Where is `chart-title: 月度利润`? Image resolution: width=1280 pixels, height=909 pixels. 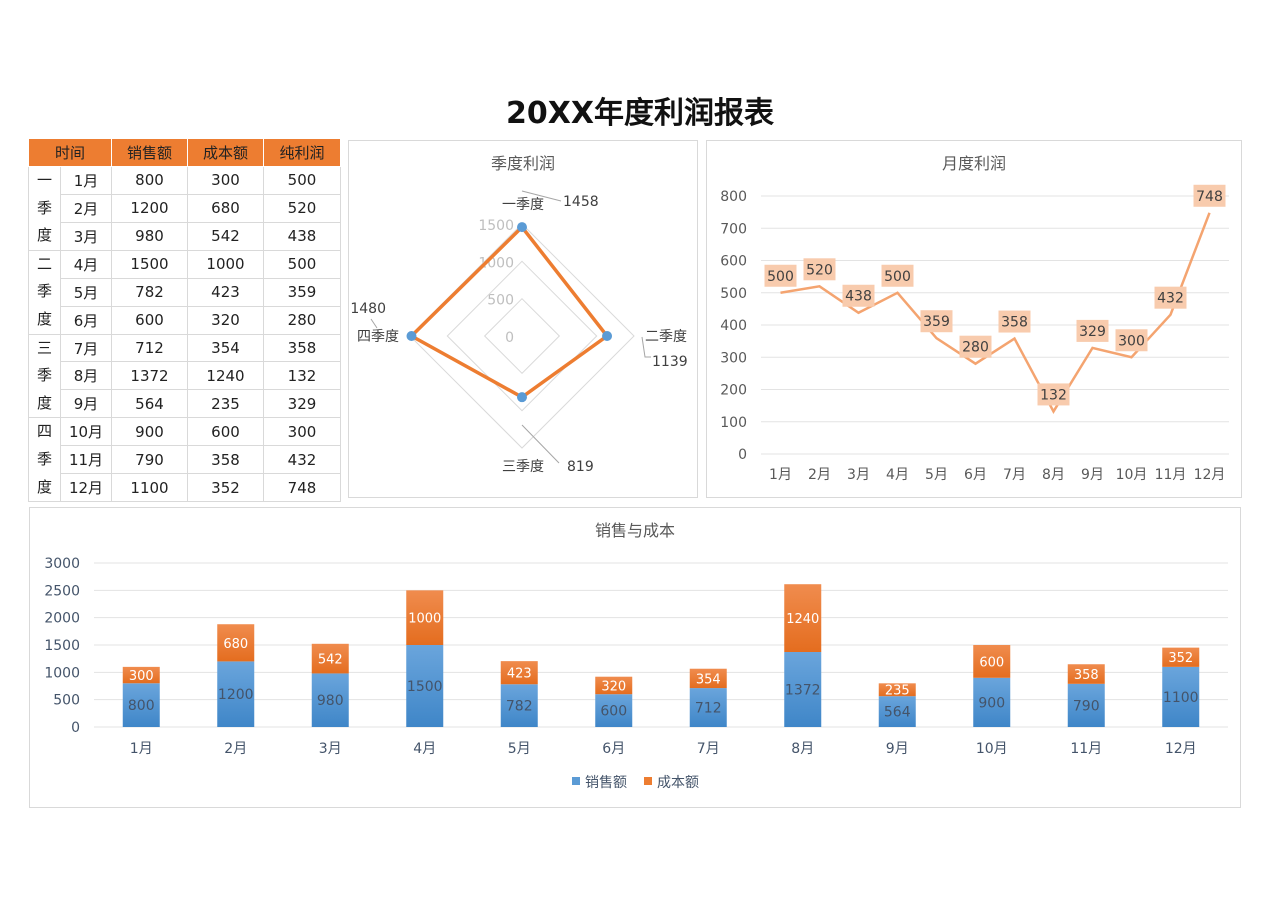
chart-title: 月度利润 is located at coordinates (974, 163).